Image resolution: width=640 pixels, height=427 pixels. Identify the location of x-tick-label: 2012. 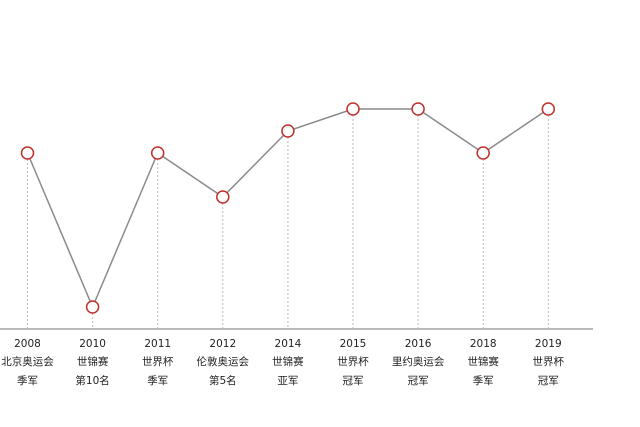
(222, 344).